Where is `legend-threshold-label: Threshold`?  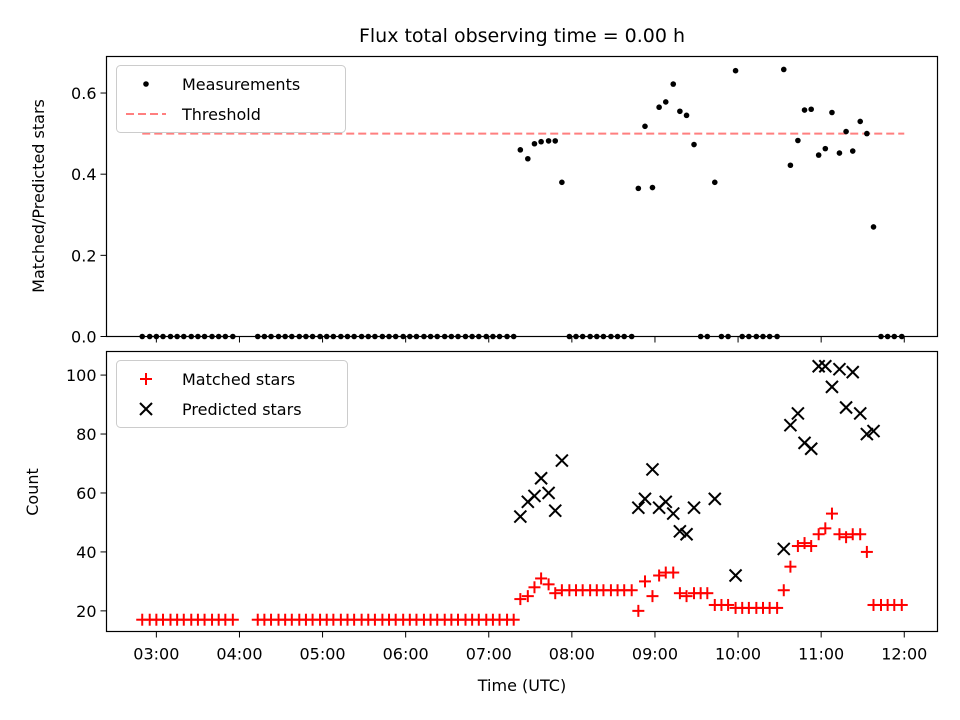
legend-threshold-label: Threshold is located at coordinates (221, 114).